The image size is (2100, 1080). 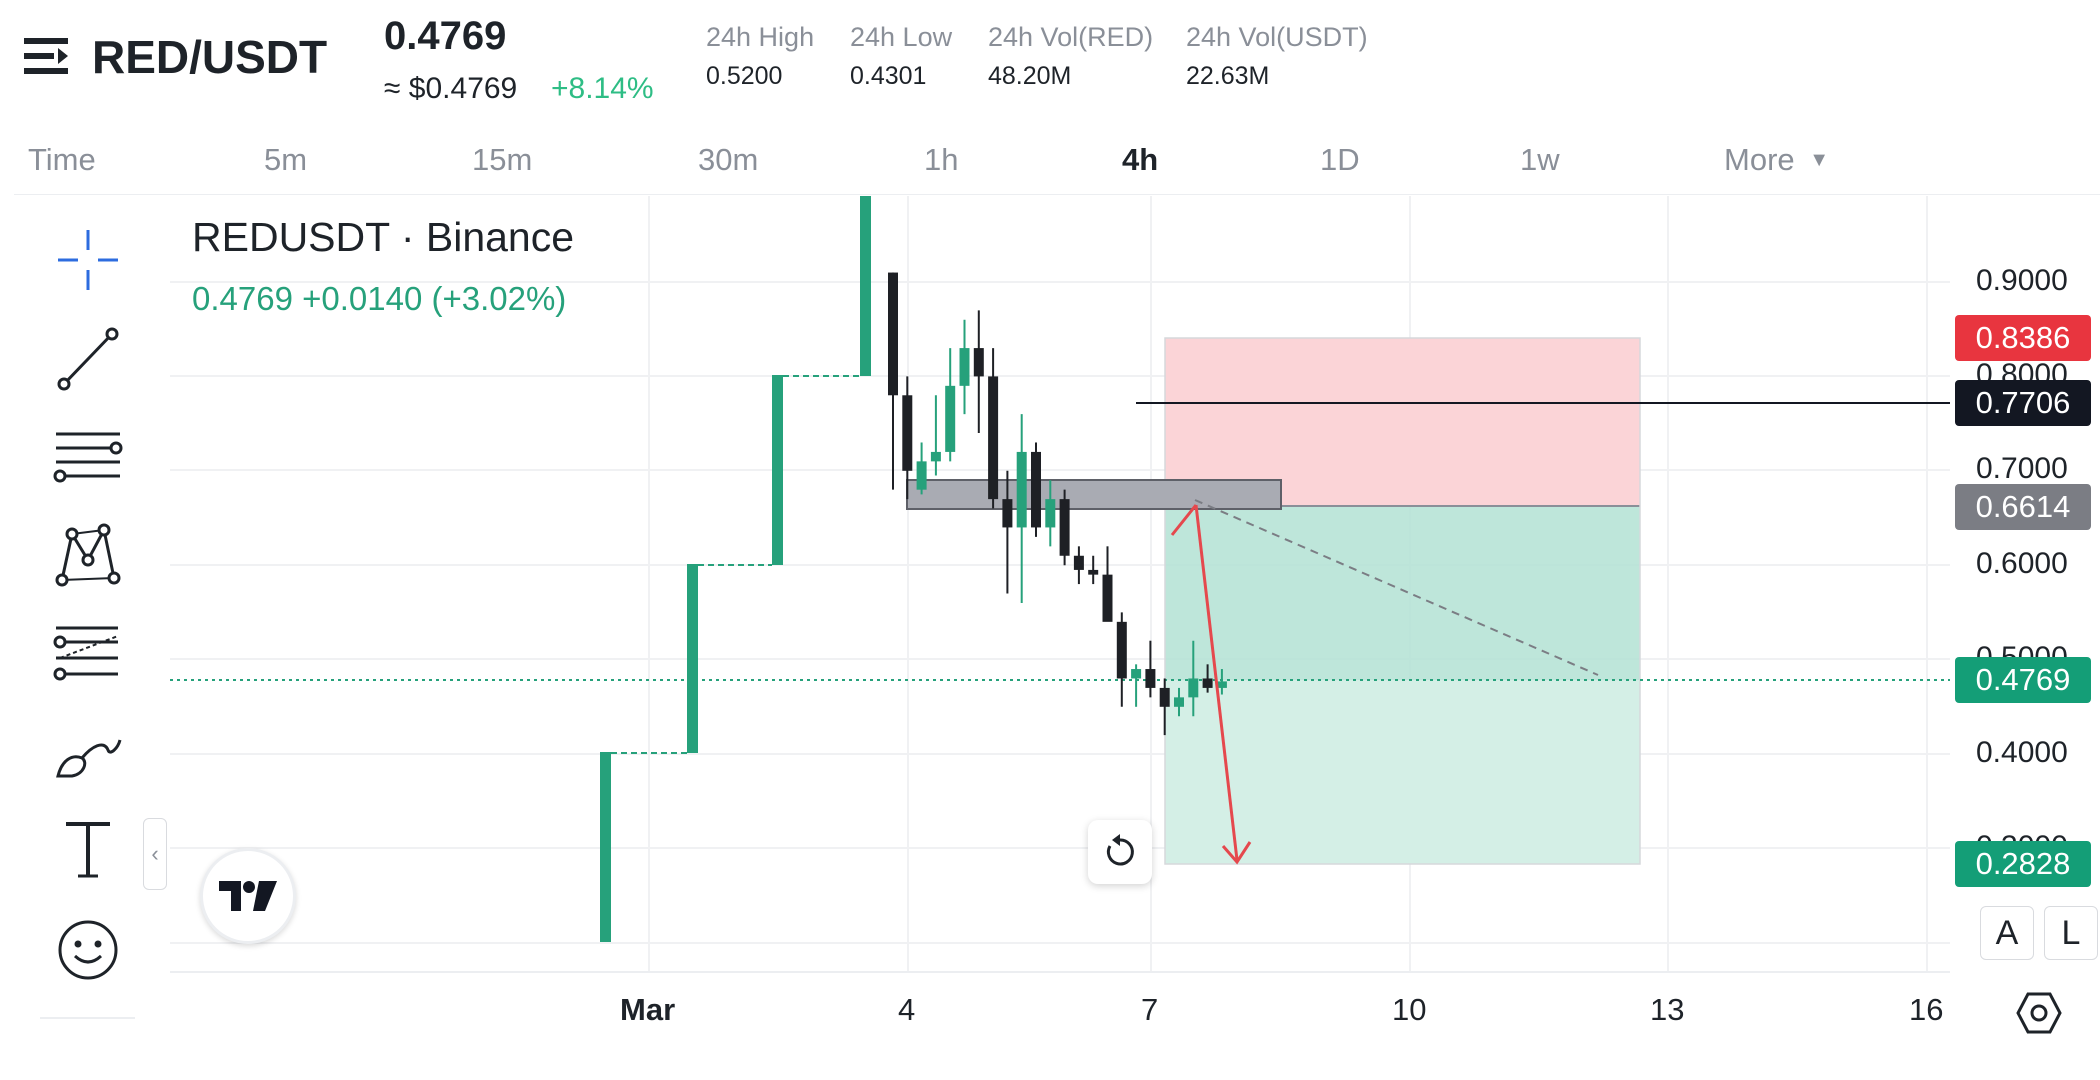 I want to click on crosshair-icon, so click(x=88, y=260).